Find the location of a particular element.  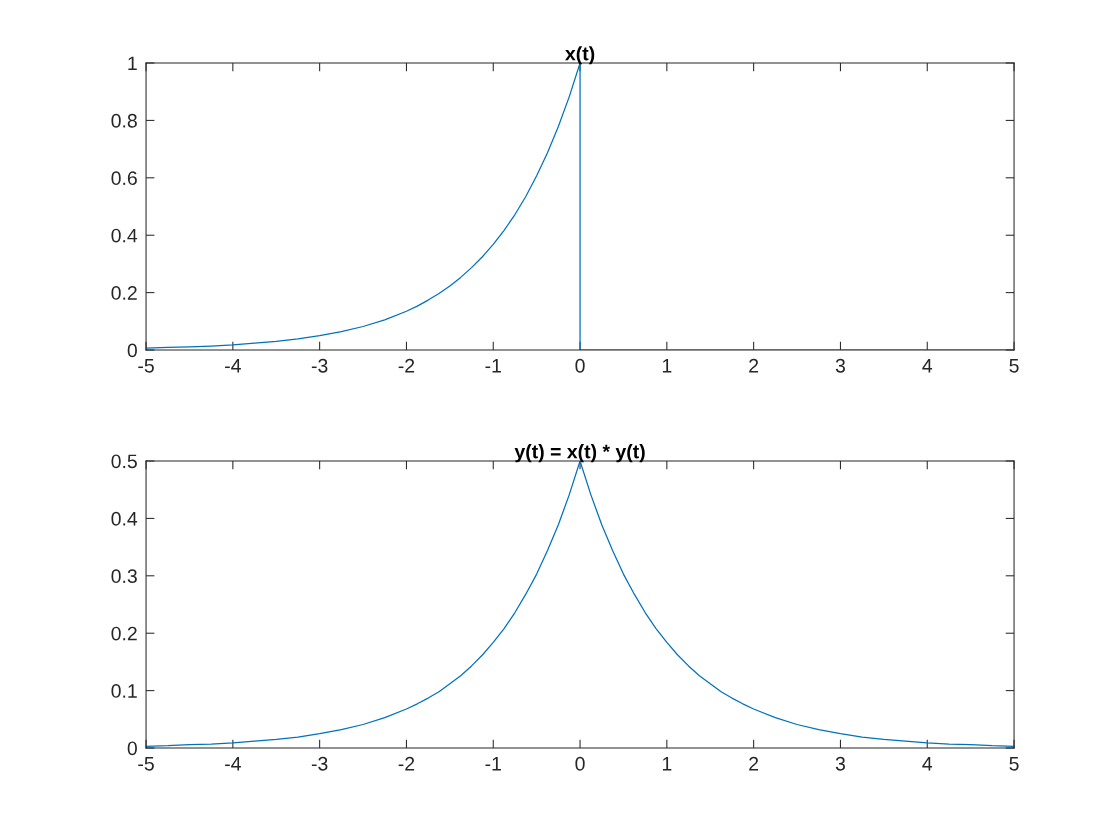

chart-title: y(t) = x(t) * y(t) is located at coordinates (579, 453).